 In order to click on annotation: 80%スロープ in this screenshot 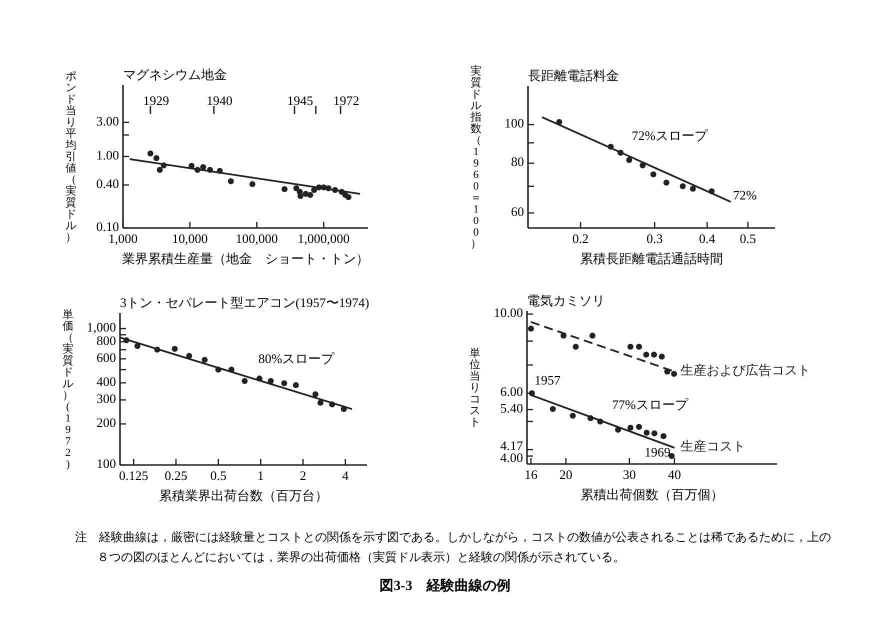, I will do `click(297, 358)`.